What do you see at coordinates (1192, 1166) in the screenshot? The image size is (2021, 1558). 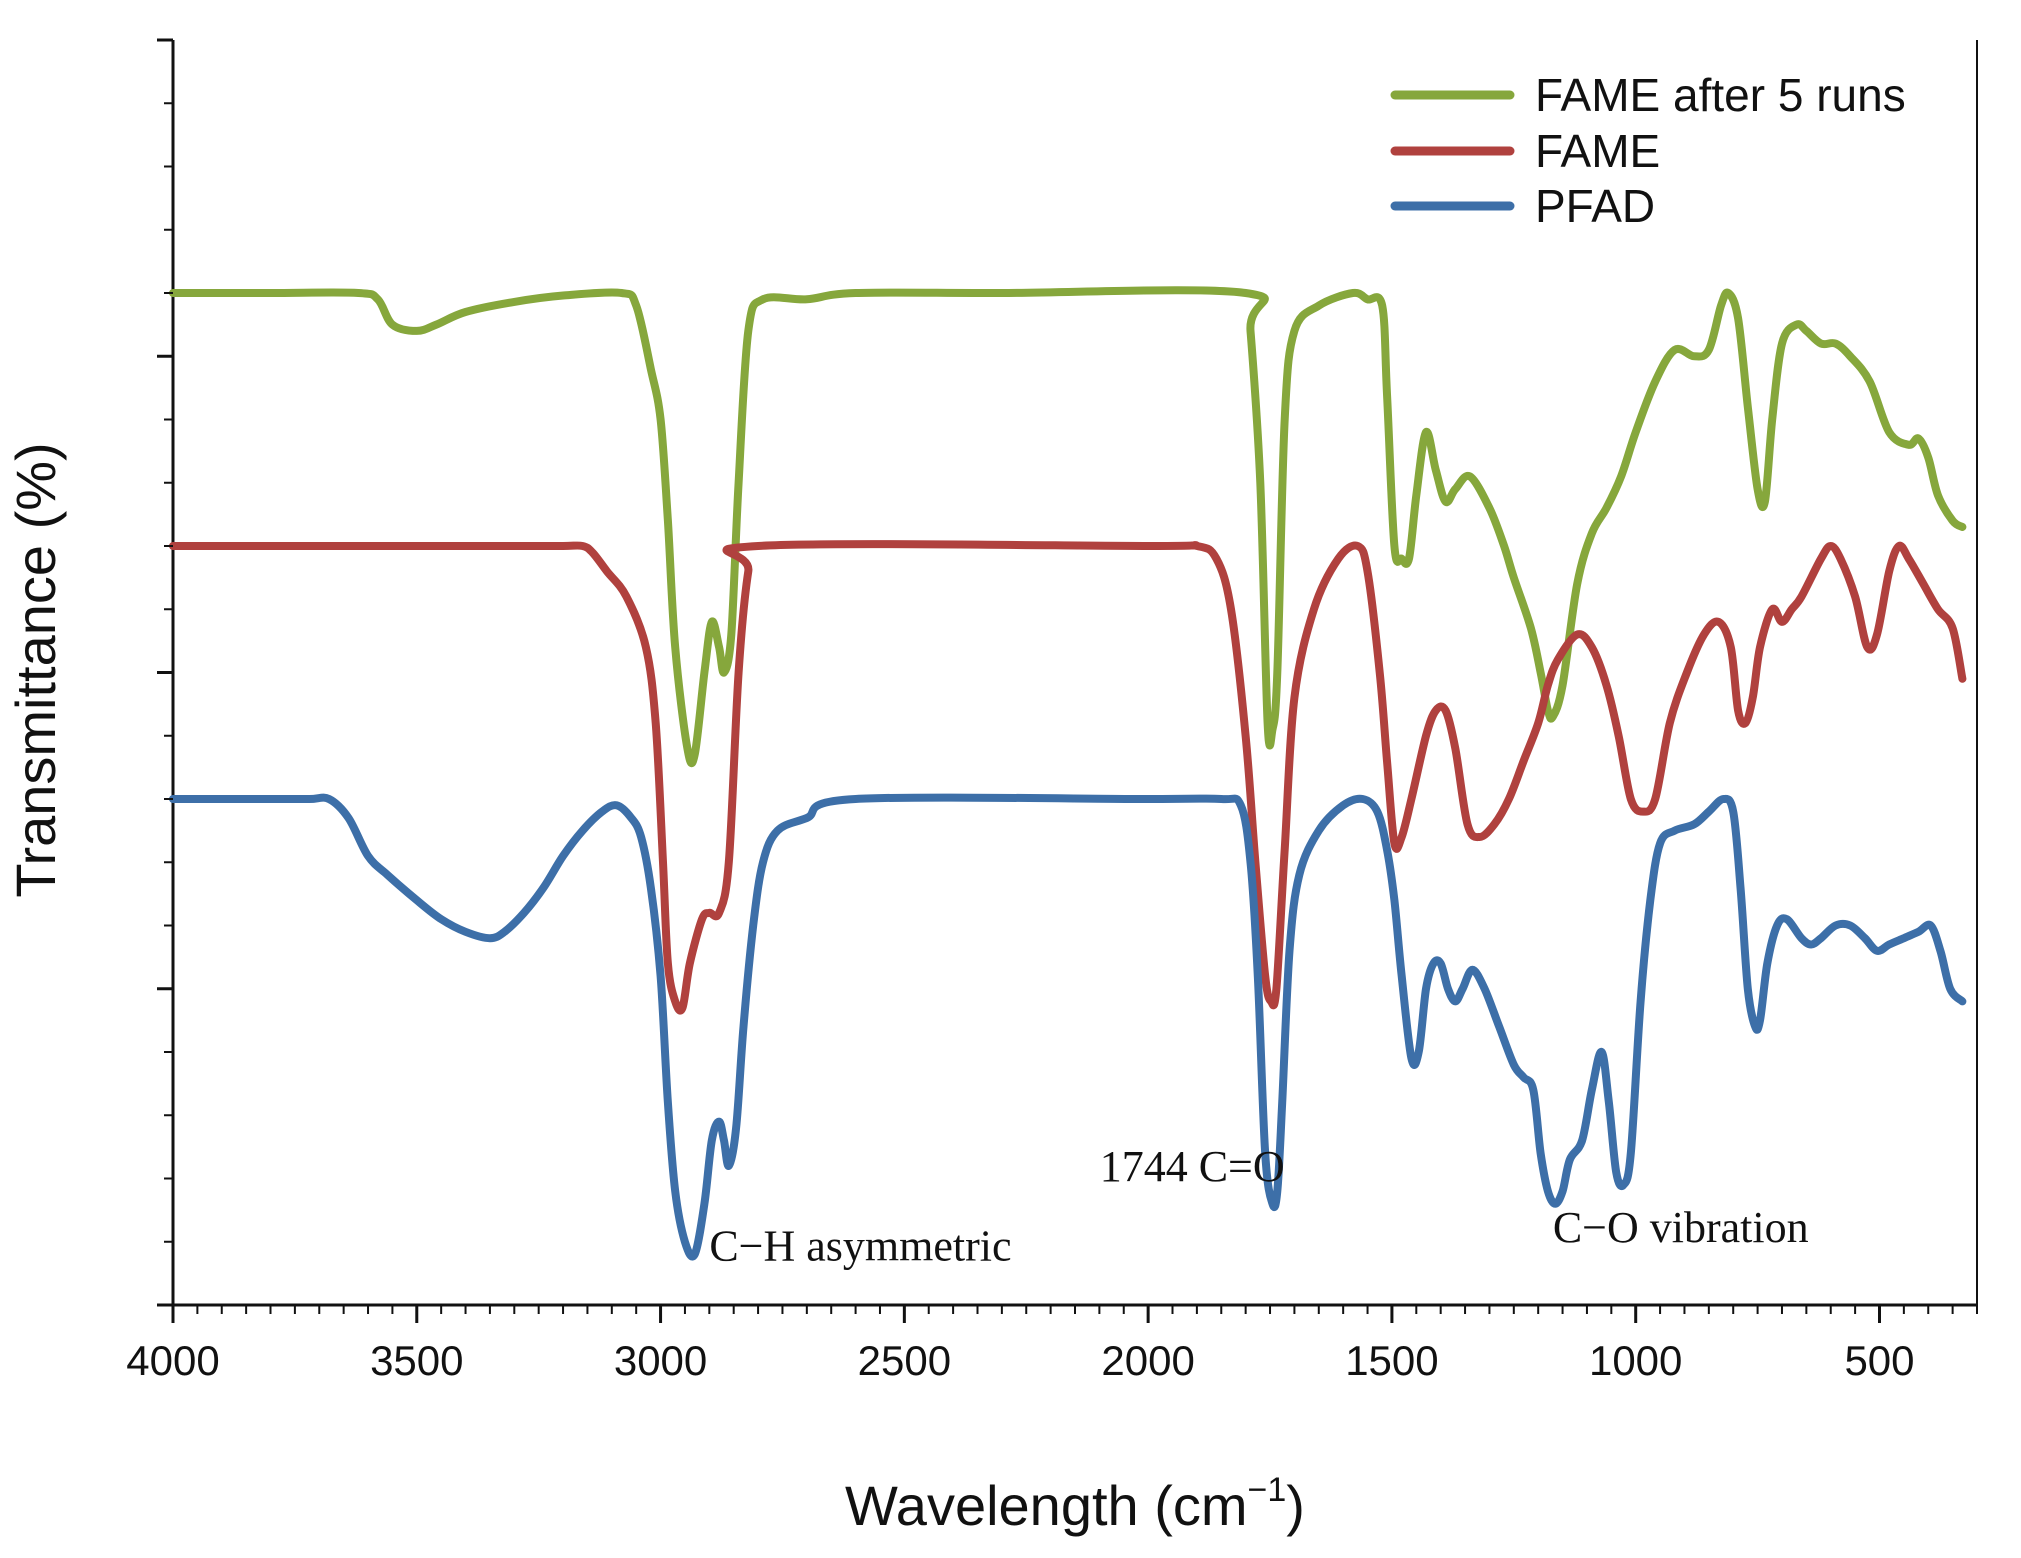 I see `annotation-co-stretch-1744: 1744 C=O` at bounding box center [1192, 1166].